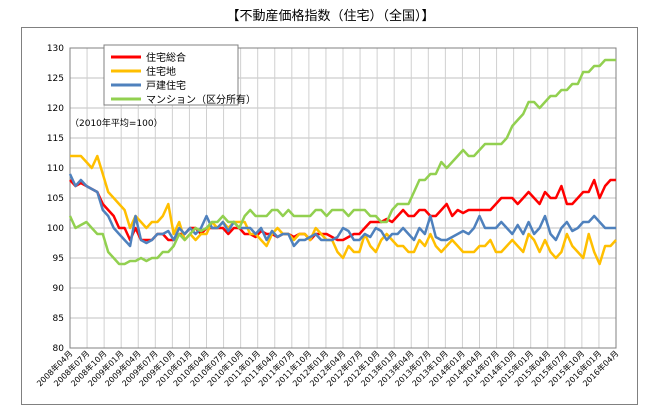 The width and height of the screenshot is (661, 410). I want to click on y-tick-label: 130, so click(55, 49).